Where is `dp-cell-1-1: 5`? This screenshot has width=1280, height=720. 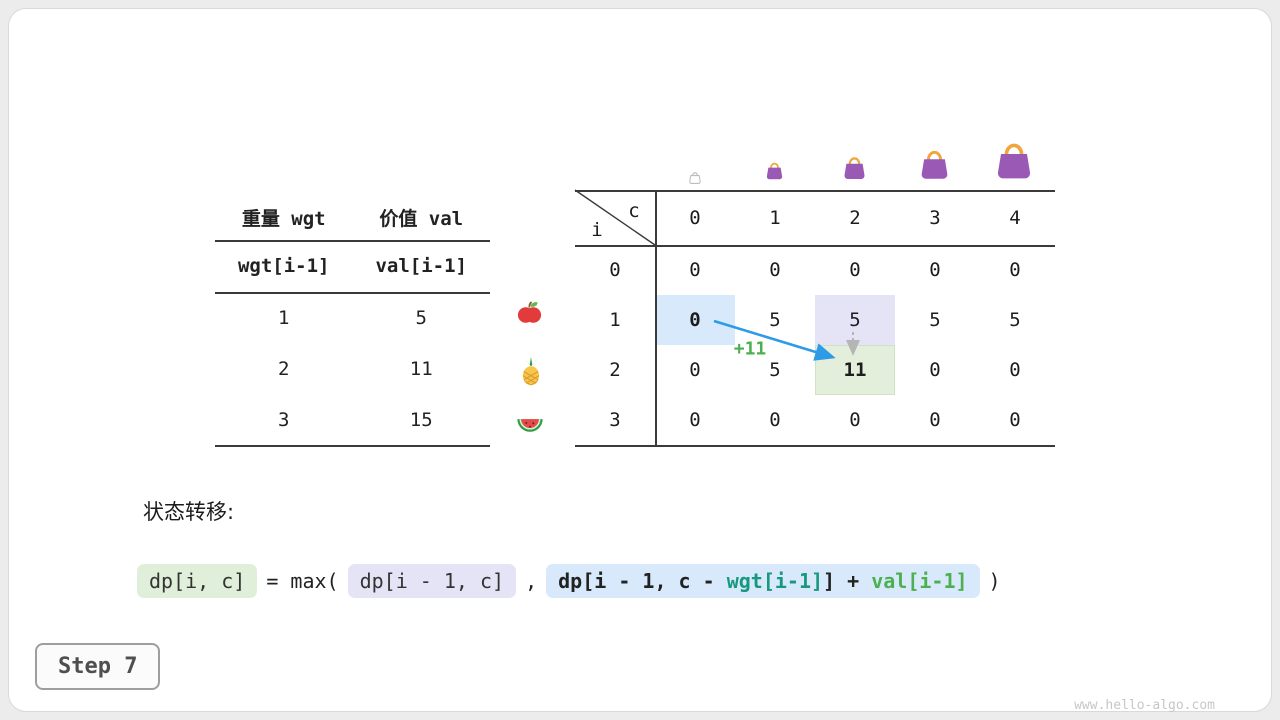
dp-cell-1-1: 5 is located at coordinates (775, 320).